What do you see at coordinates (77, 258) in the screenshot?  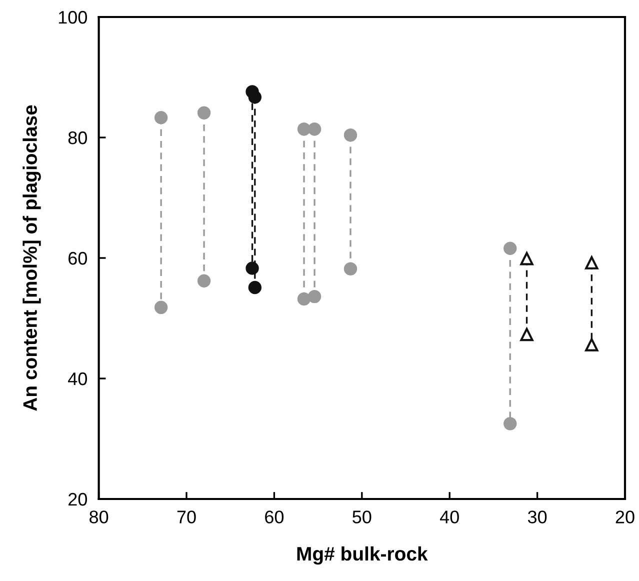 I see `y-tick-label: 60` at bounding box center [77, 258].